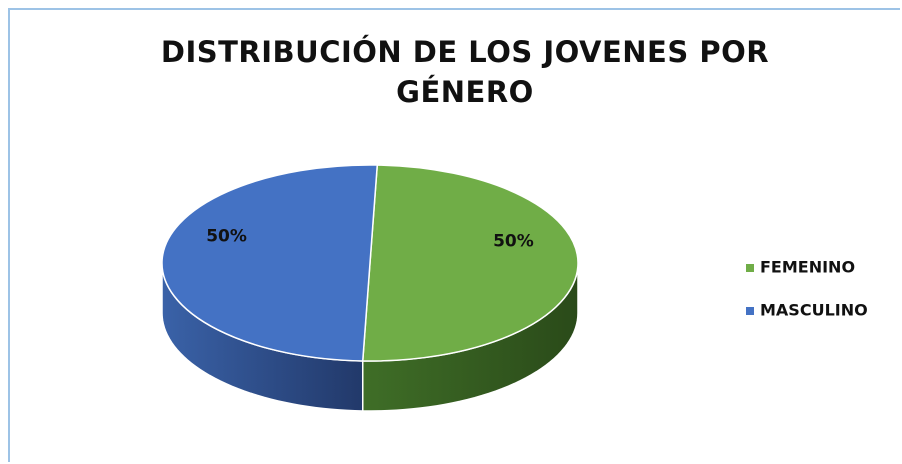 The height and width of the screenshot is (464, 902). Describe the element at coordinates (465, 72) in the screenshot. I see `chart-title: DISTRIBUCIÓN DE LOS JOVENES POR GÉNERO` at that location.